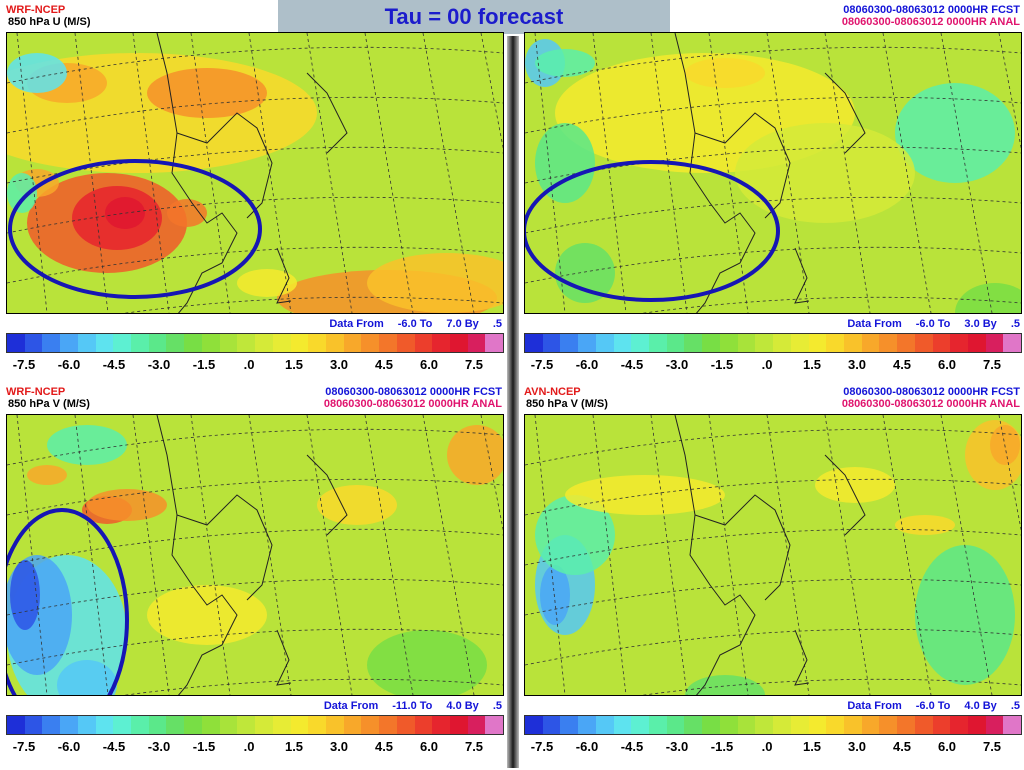 The height and width of the screenshot is (770, 1024). What do you see at coordinates (980, 324) in the screenshot?
I see `range-to: 3.0 By` at bounding box center [980, 324].